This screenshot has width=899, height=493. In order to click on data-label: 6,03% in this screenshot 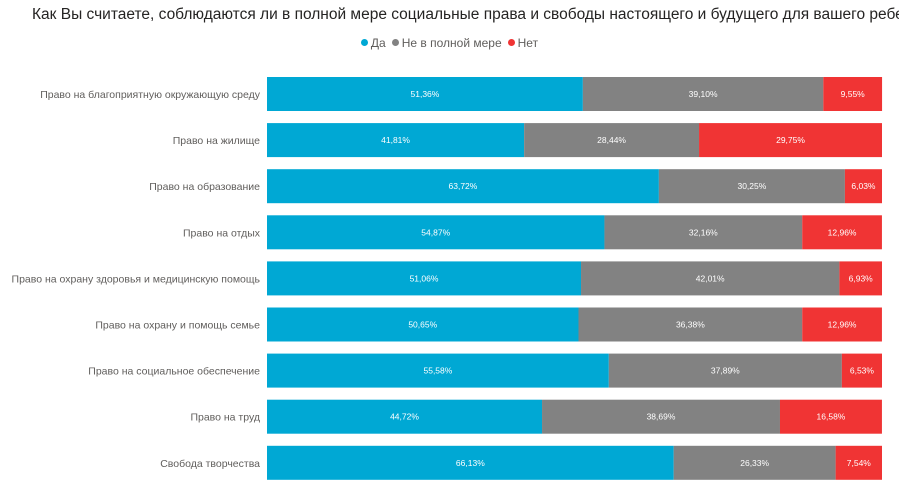, I will do `click(863, 186)`.